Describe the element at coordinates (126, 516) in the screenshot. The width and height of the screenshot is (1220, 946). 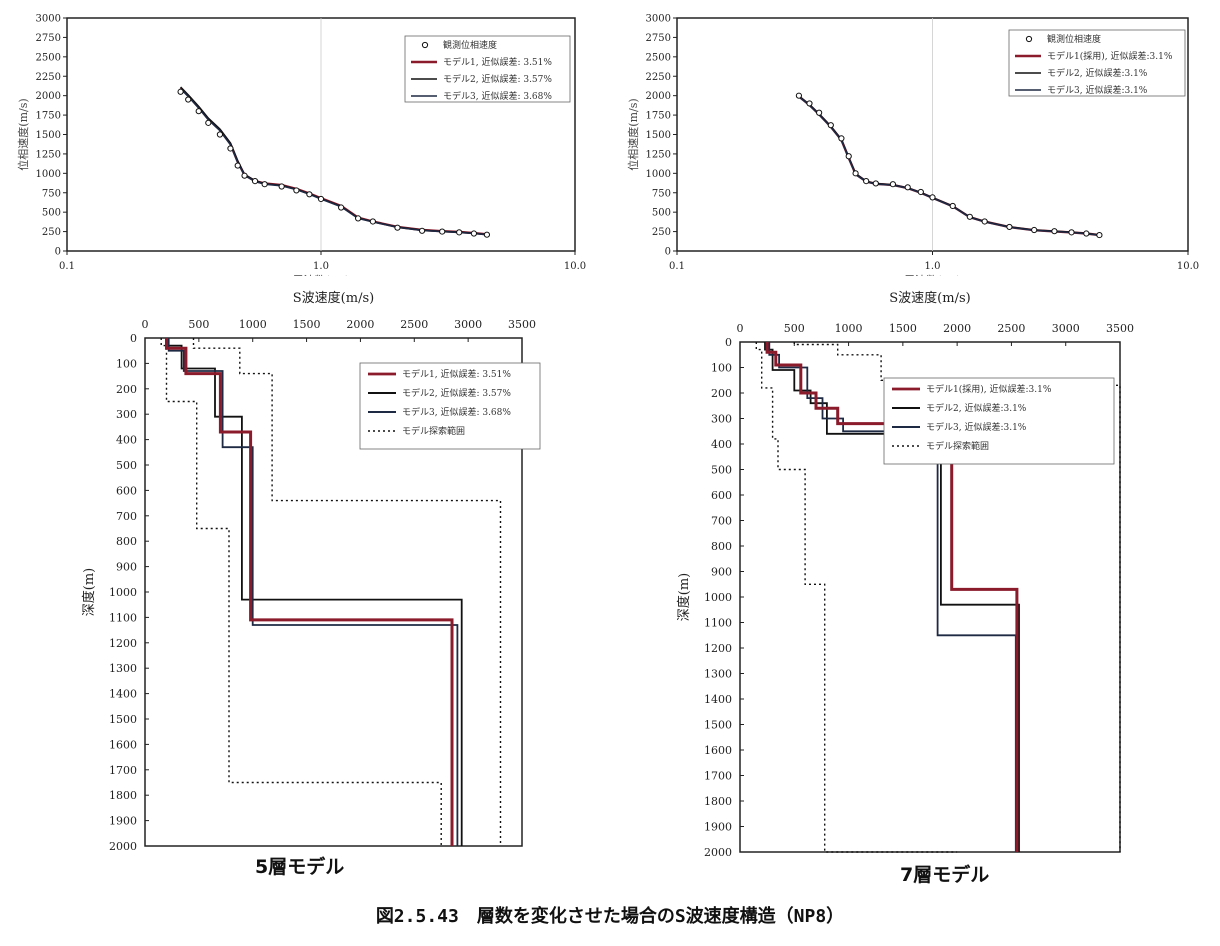
I see `y-tick-label: 700` at that location.